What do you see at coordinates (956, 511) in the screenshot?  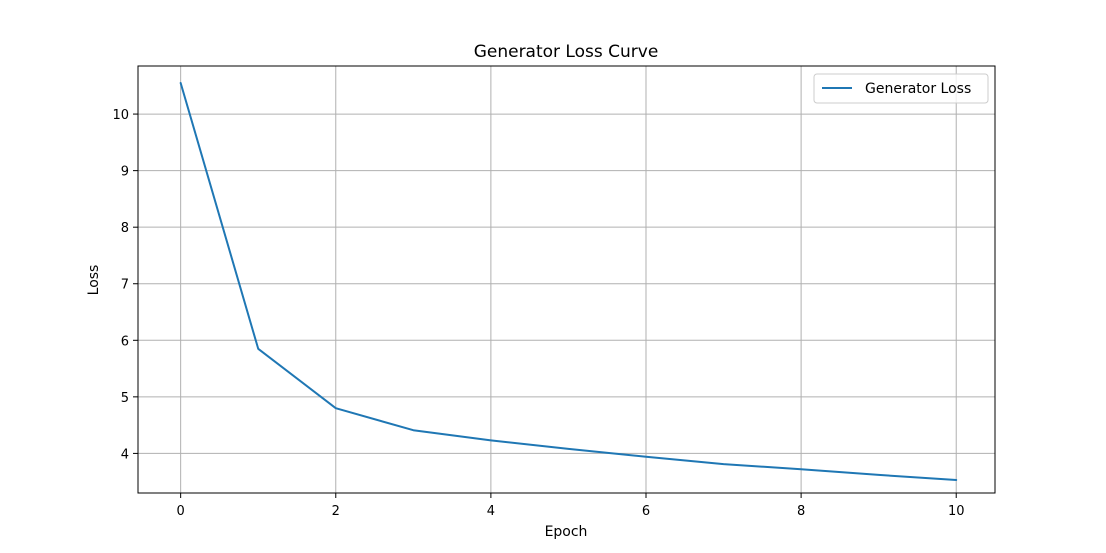 I see `x-tick-label: 10` at bounding box center [956, 511].